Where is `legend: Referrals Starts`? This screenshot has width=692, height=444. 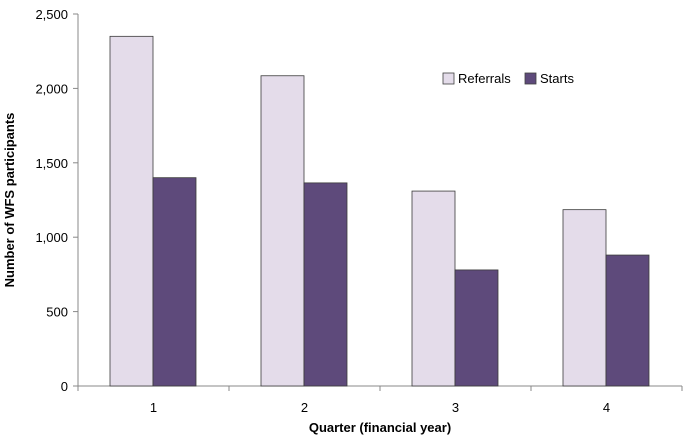
legend: Referrals Starts is located at coordinates (508, 78).